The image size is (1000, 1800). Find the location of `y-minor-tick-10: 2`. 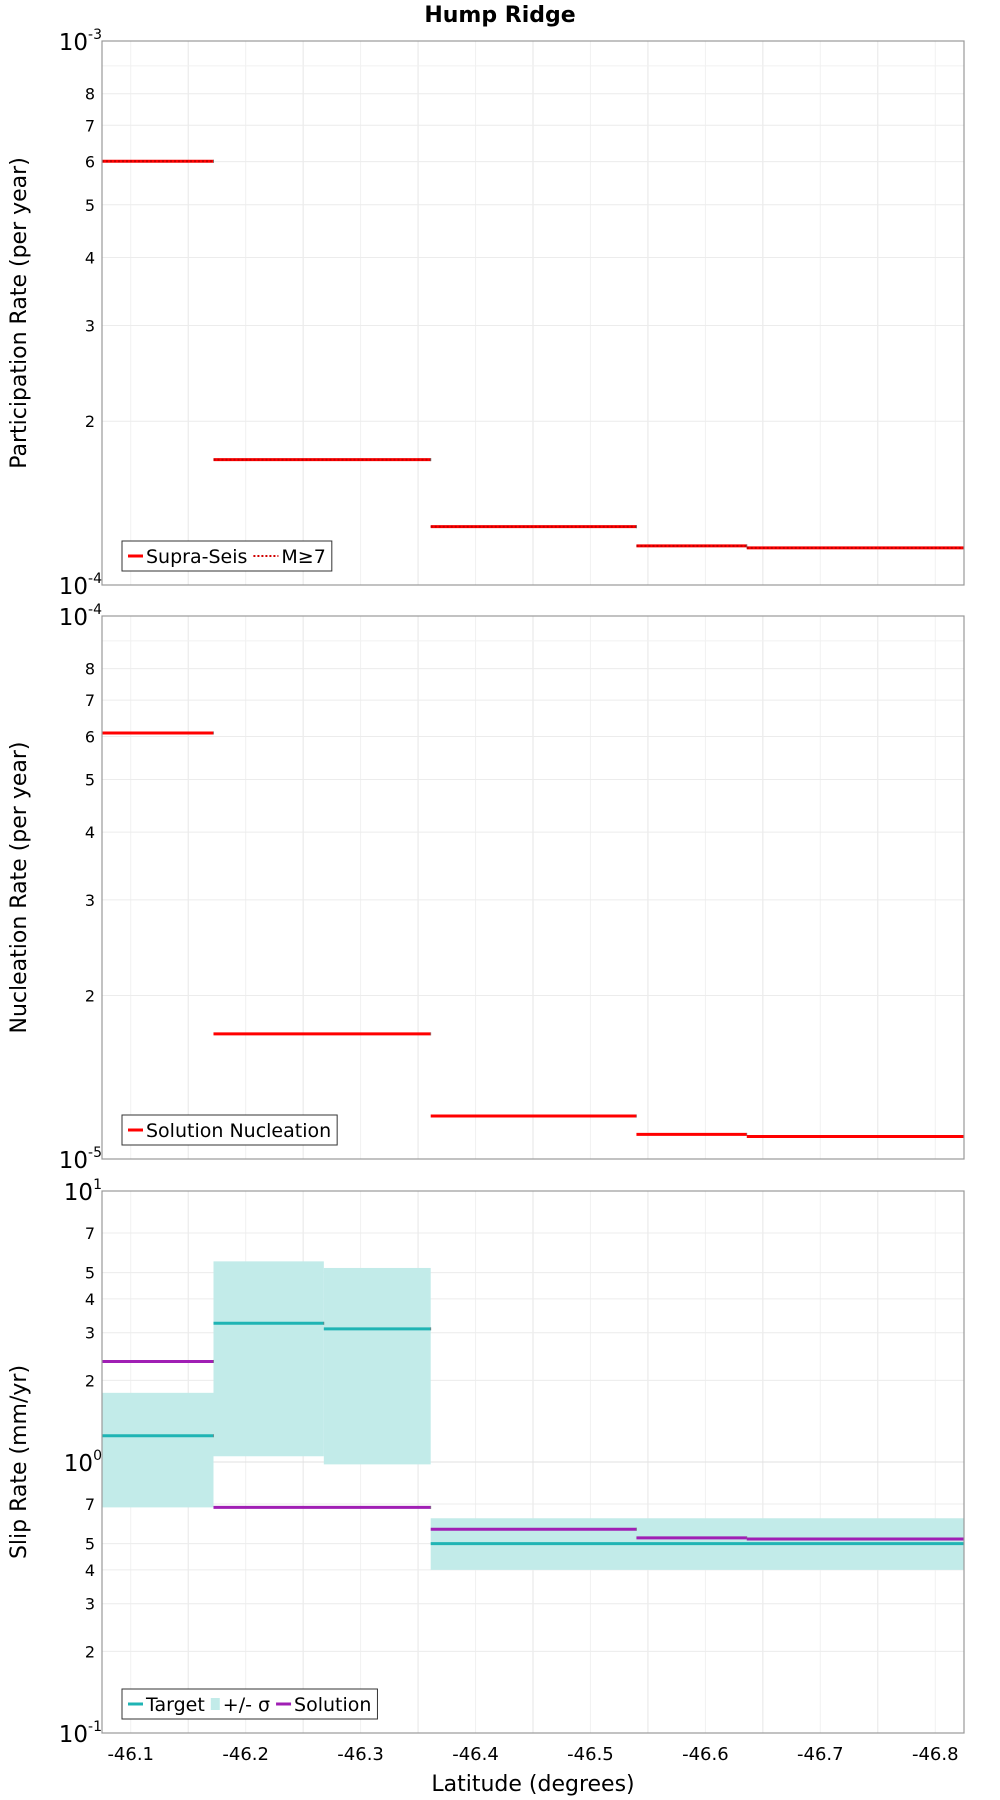

y-minor-tick-10: 2 is located at coordinates (90, 1651).